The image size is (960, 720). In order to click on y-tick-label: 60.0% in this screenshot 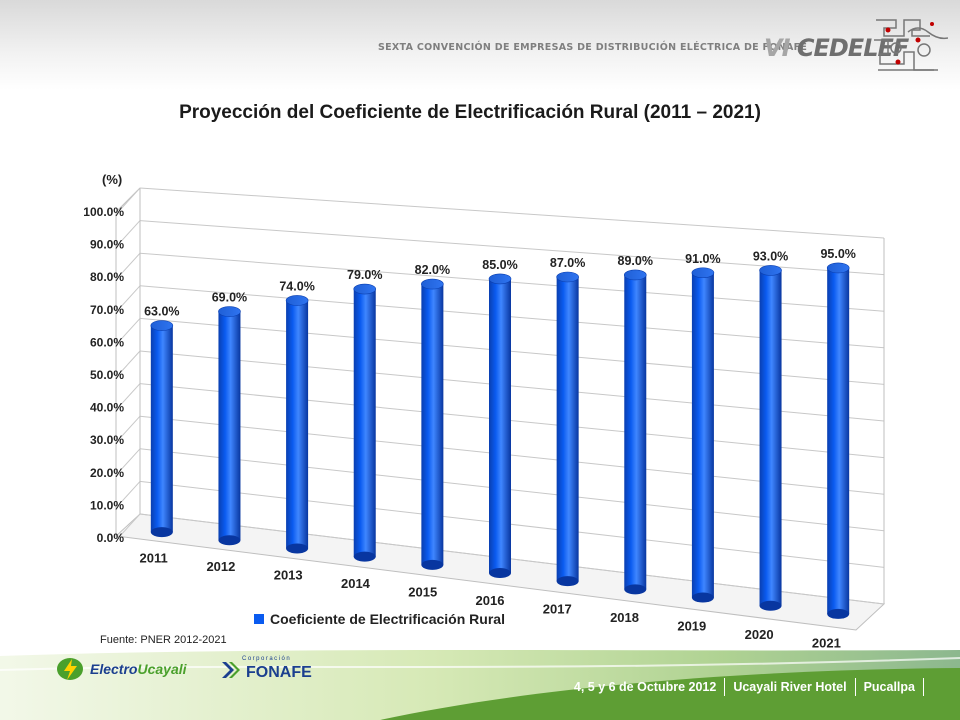, I will do `click(107, 342)`.